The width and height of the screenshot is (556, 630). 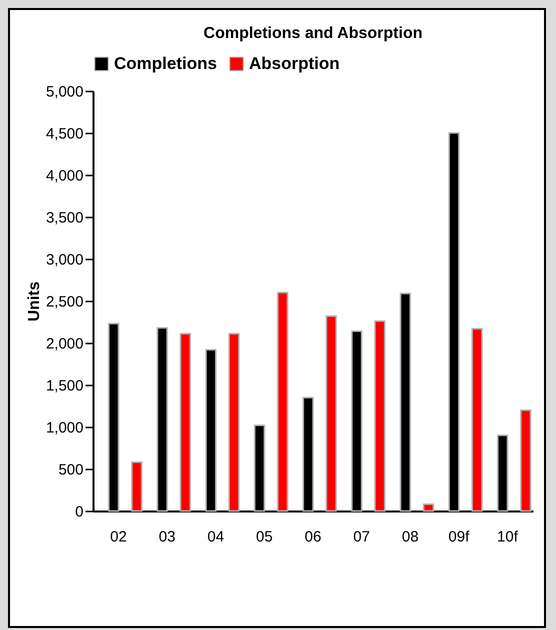 What do you see at coordinates (294, 63) in the screenshot?
I see `legend-label: Absorption` at bounding box center [294, 63].